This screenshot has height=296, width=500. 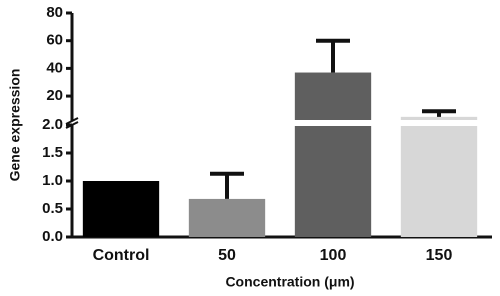 I want to click on y-tick-label: 1.5, so click(x=52, y=152).